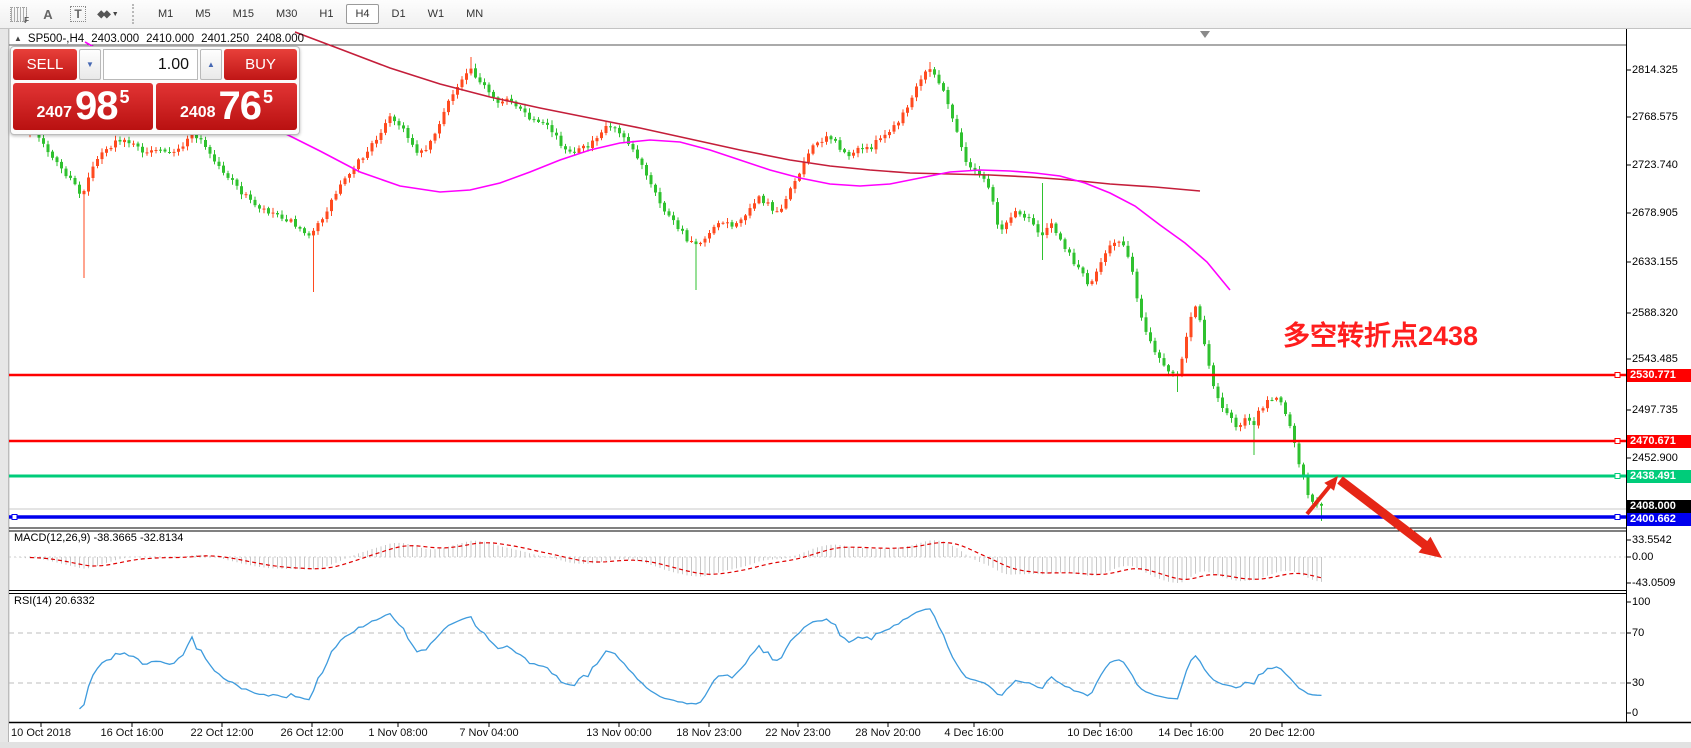  What do you see at coordinates (103, 14) in the screenshot?
I see `diamonds-icon-glyph: ◆◆` at bounding box center [103, 14].